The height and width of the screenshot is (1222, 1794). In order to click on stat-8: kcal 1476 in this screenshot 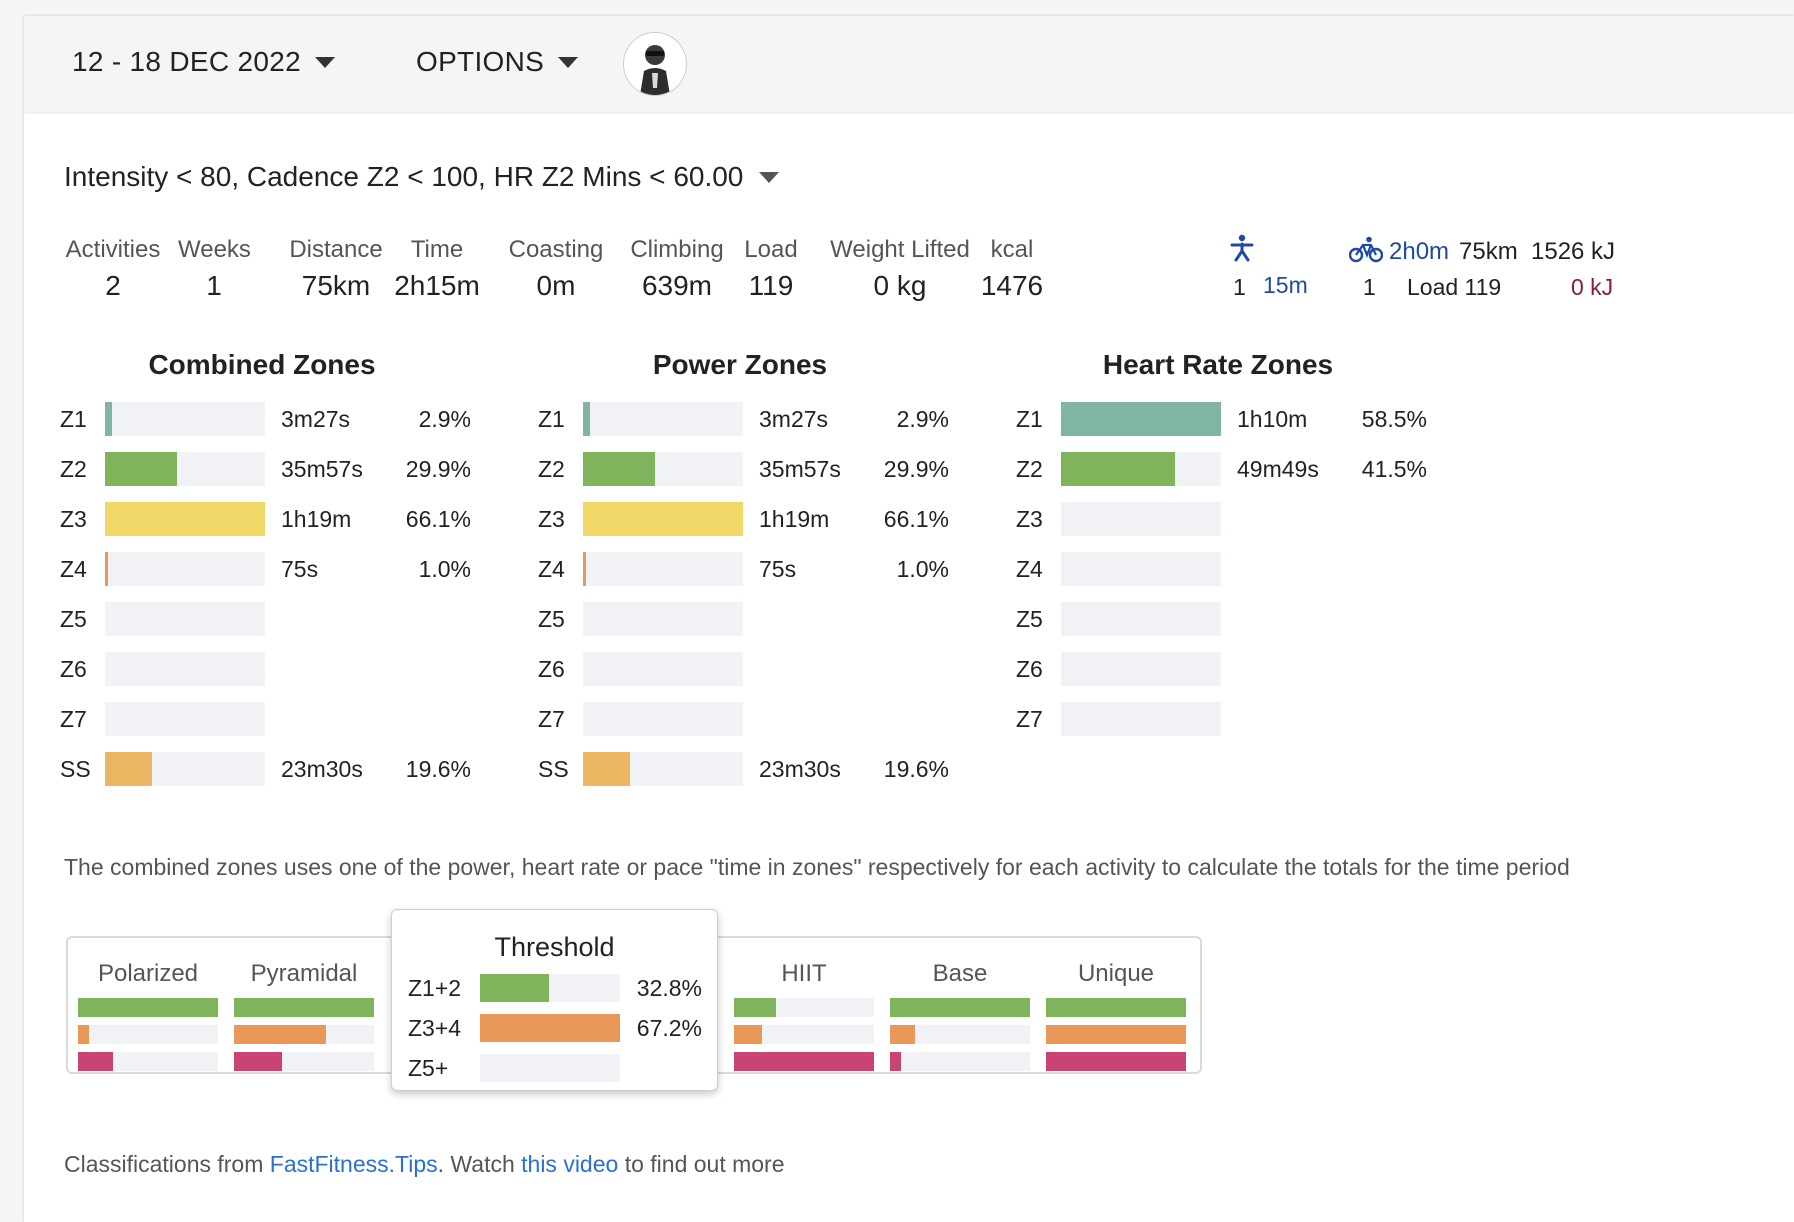, I will do `click(1012, 269)`.